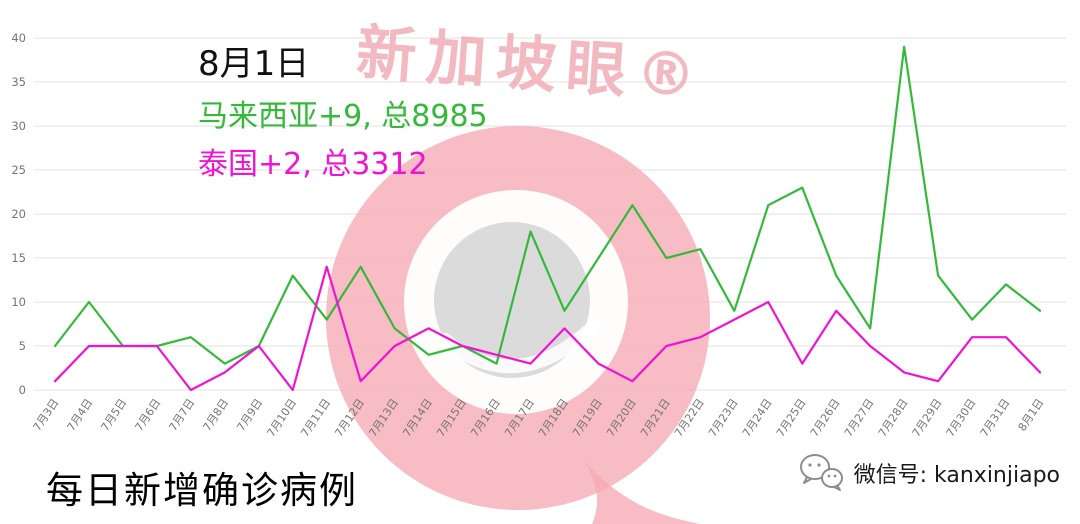 The width and height of the screenshot is (1080, 524). I want to click on y-tick-label: 25, so click(18, 170).